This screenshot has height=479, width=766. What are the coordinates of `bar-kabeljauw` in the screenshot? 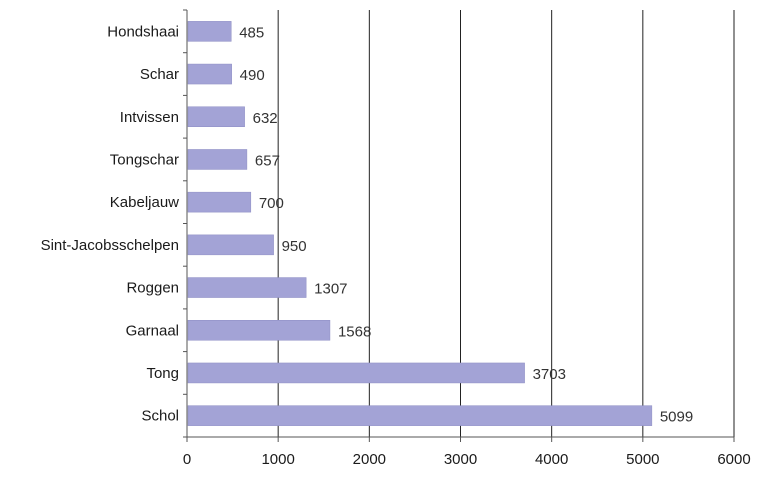 It's located at (219, 202).